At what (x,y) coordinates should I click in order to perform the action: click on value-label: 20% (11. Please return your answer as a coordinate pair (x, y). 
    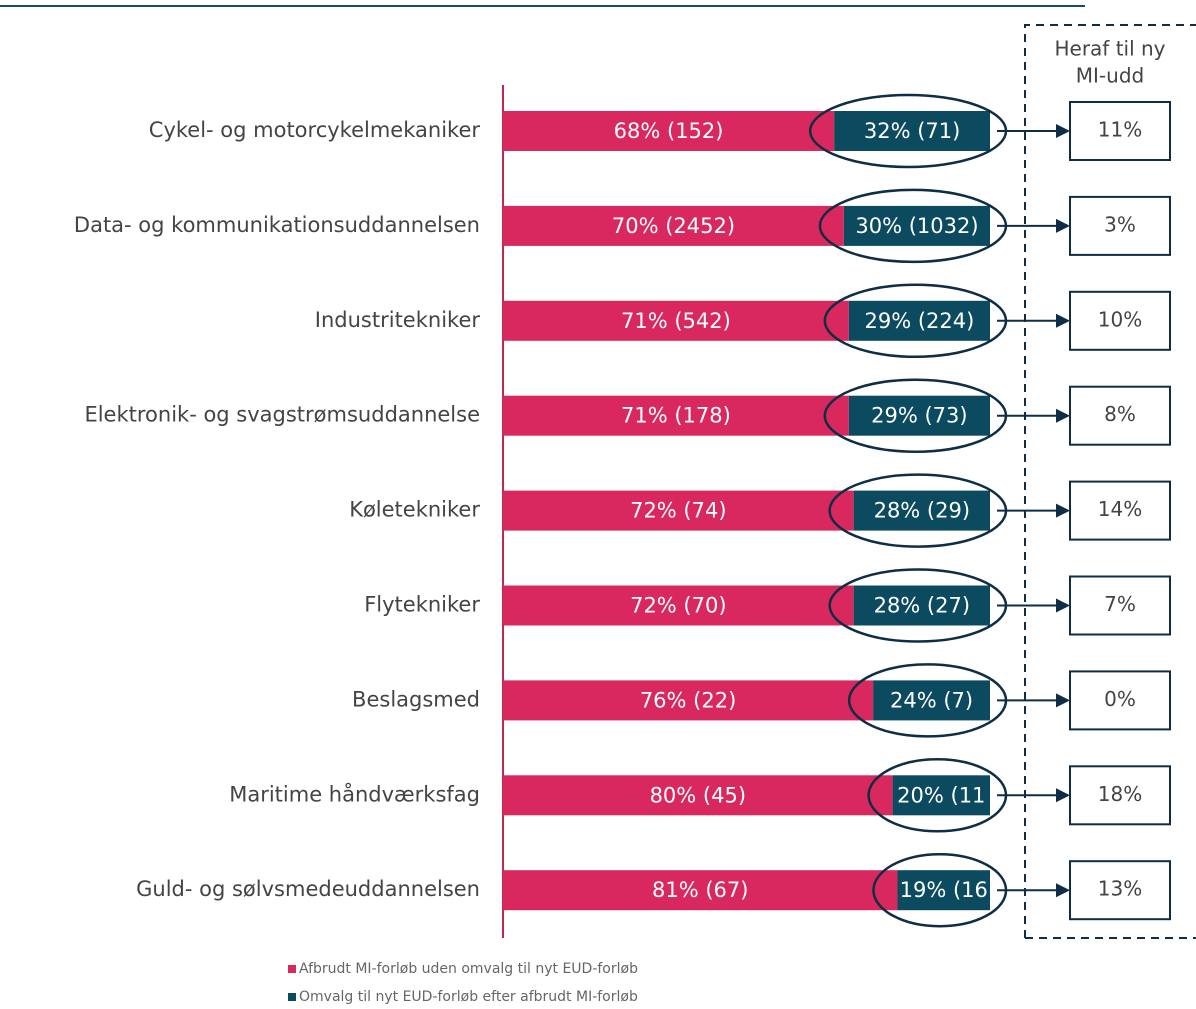
    Looking at the image, I should click on (941, 795).